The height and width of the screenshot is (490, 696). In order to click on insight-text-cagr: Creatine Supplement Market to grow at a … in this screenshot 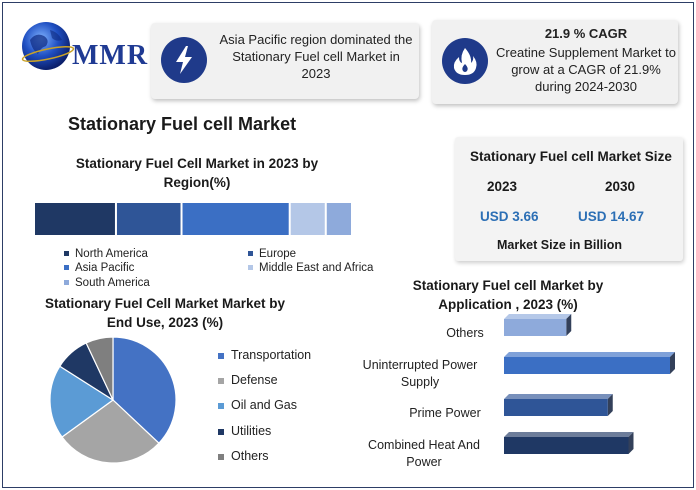, I will do `click(586, 69)`.